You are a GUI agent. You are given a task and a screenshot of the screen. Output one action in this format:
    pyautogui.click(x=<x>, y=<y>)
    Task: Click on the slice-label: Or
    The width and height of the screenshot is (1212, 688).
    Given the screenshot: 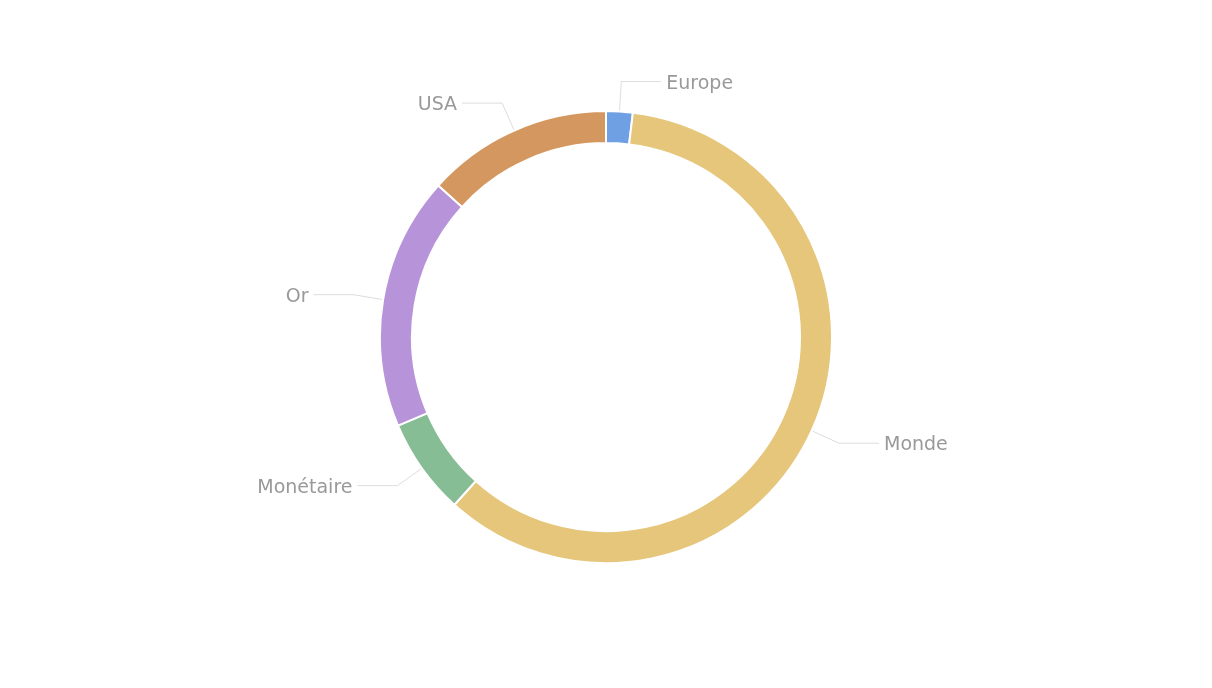 What is the action you would take?
    pyautogui.click(x=297, y=294)
    